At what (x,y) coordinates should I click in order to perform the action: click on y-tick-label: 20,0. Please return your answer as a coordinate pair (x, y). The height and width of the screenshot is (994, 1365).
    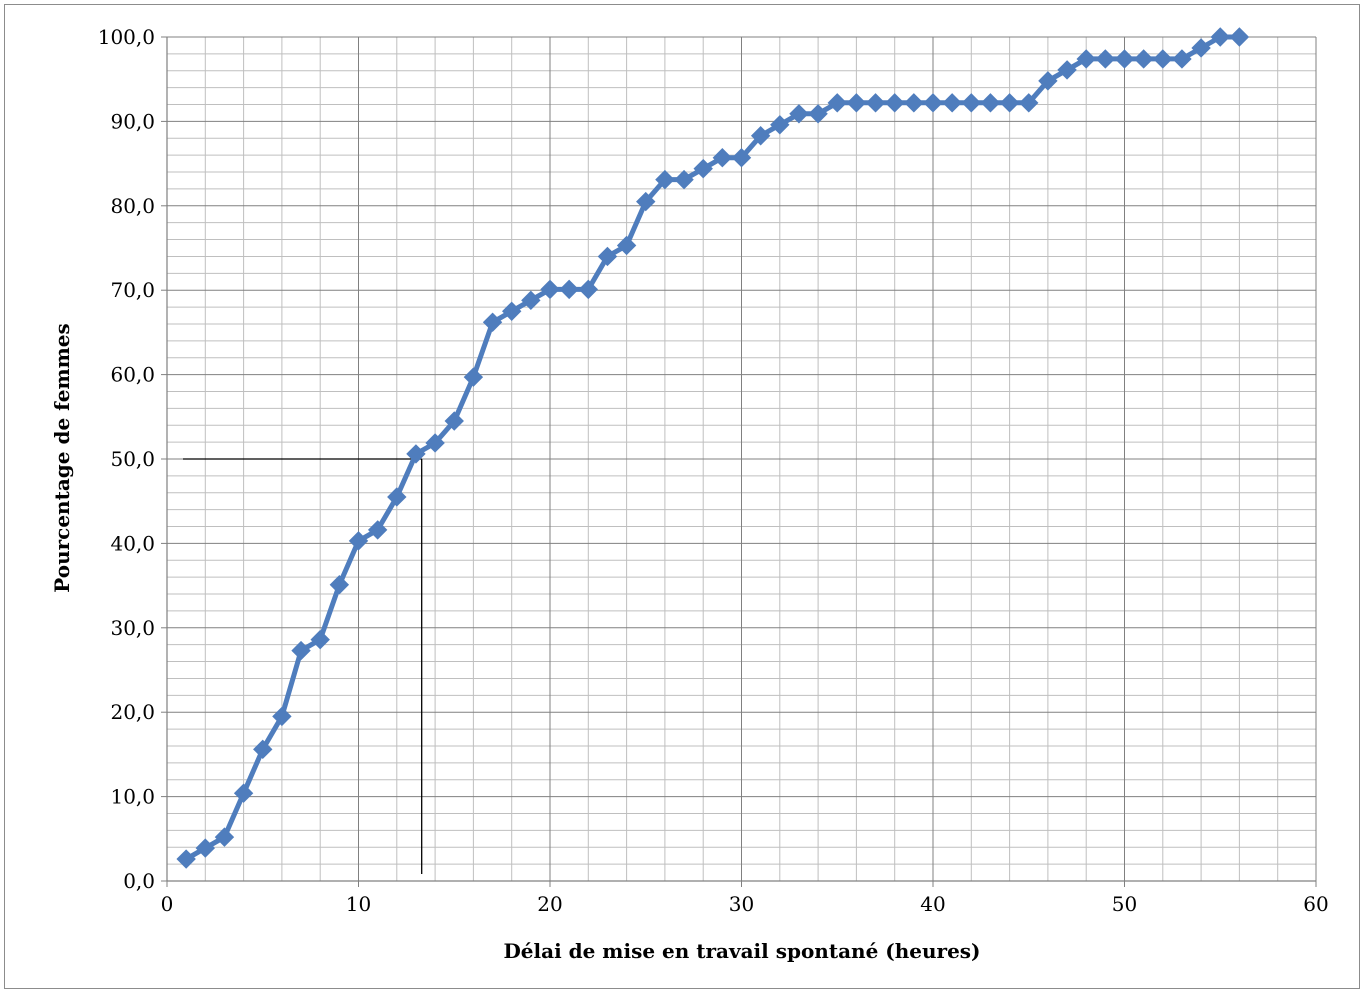
    Looking at the image, I should click on (132, 712).